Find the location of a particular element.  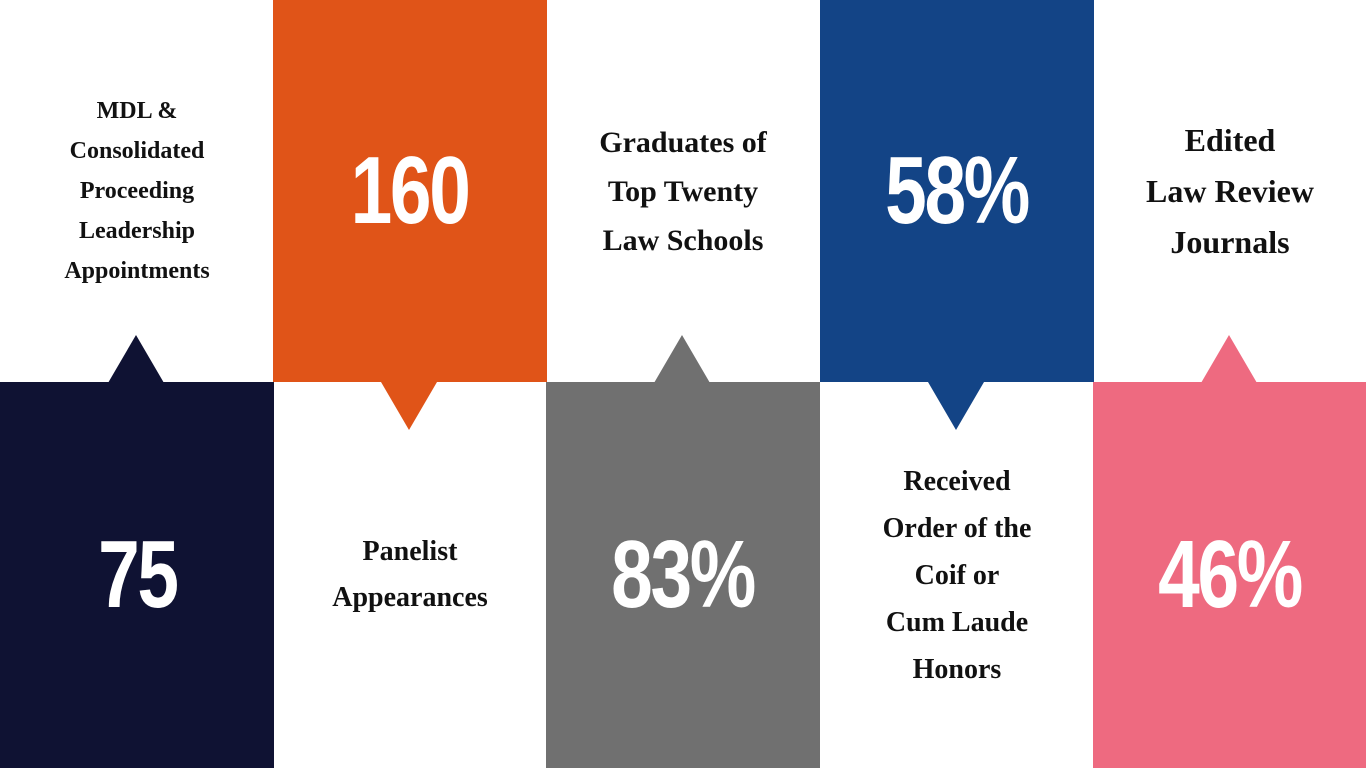

label-line: Coif or is located at coordinates (957, 575).